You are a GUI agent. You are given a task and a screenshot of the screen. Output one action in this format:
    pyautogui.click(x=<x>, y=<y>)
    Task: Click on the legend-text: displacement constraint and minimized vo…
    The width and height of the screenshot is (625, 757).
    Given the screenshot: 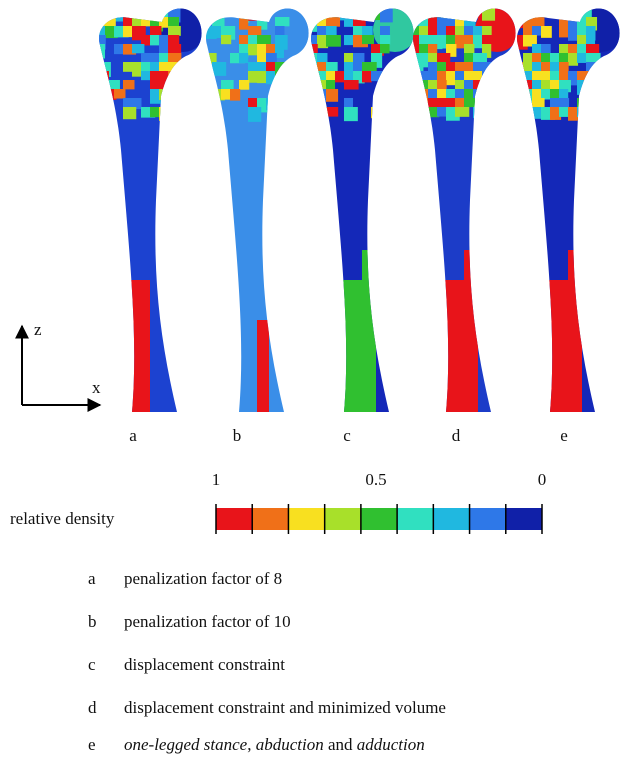 What is the action you would take?
    pyautogui.click(x=285, y=707)
    